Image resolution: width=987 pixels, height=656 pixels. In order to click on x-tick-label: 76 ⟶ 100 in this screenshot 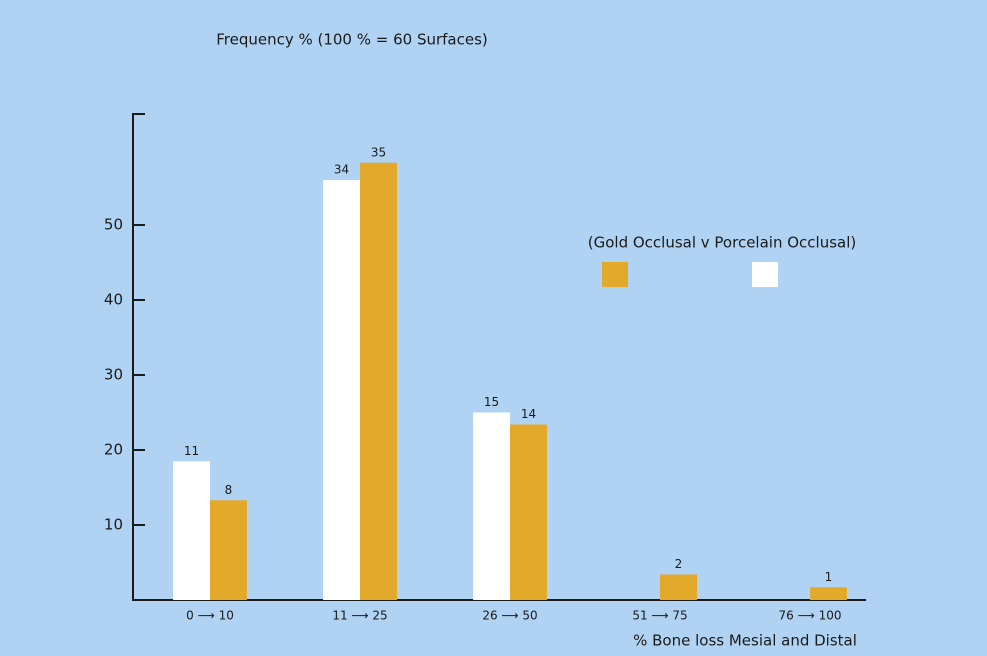, I will do `click(809, 616)`.